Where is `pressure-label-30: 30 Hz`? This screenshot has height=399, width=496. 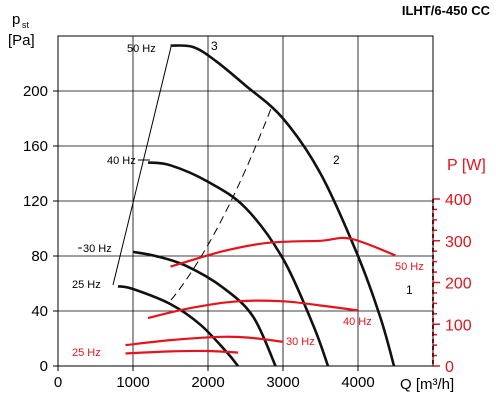
pressure-label-30: 30 Hz is located at coordinates (97, 249).